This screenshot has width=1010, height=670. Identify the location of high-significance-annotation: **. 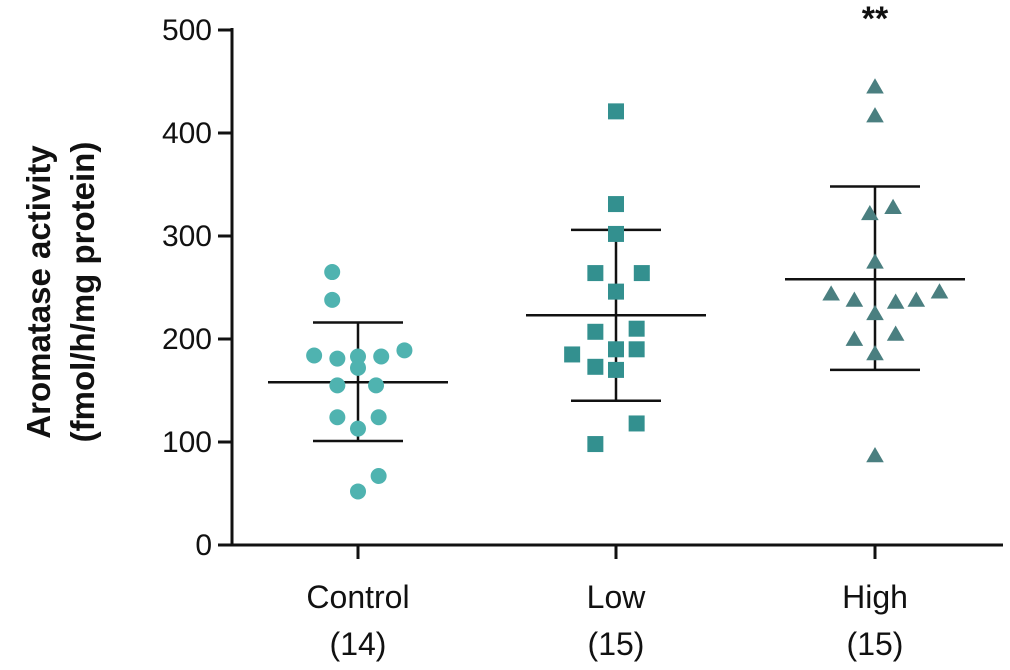
(875, 19).